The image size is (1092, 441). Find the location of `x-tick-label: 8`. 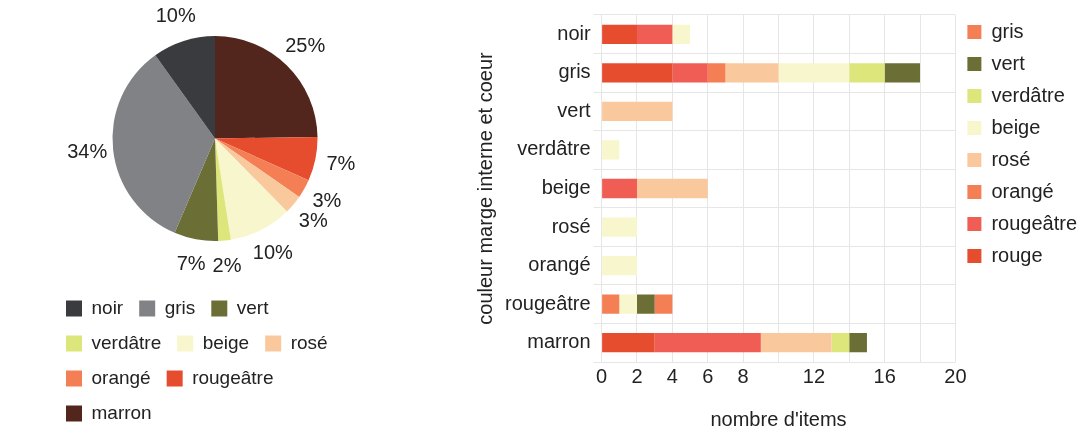

x-tick-label: 8 is located at coordinates (743, 375).